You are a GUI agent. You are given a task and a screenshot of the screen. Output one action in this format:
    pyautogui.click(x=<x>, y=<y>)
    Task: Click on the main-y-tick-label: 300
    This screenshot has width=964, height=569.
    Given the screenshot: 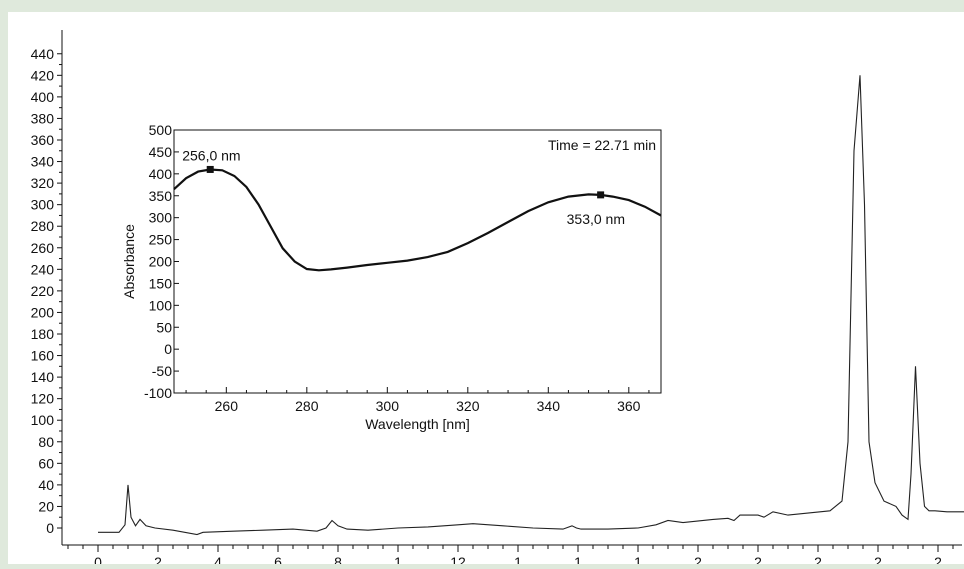 What is the action you would take?
    pyautogui.click(x=43, y=205)
    